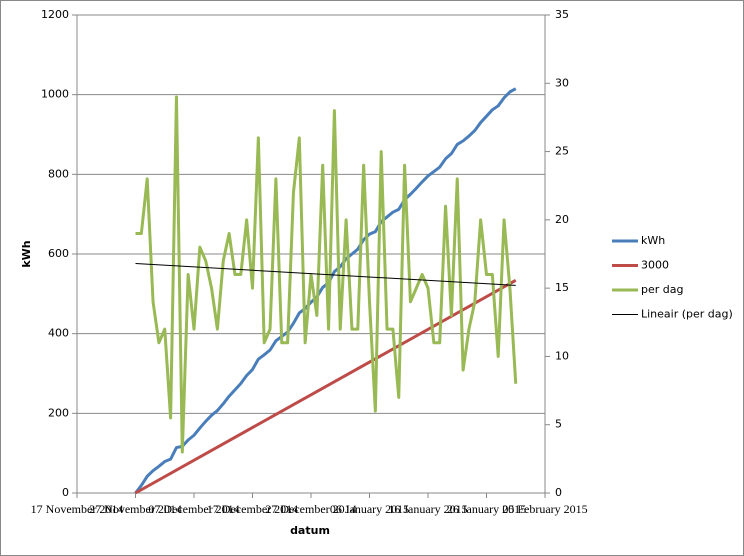  What do you see at coordinates (135, 509) in the screenshot?
I see `x-tick-label: 27 November 2014` at bounding box center [135, 509].